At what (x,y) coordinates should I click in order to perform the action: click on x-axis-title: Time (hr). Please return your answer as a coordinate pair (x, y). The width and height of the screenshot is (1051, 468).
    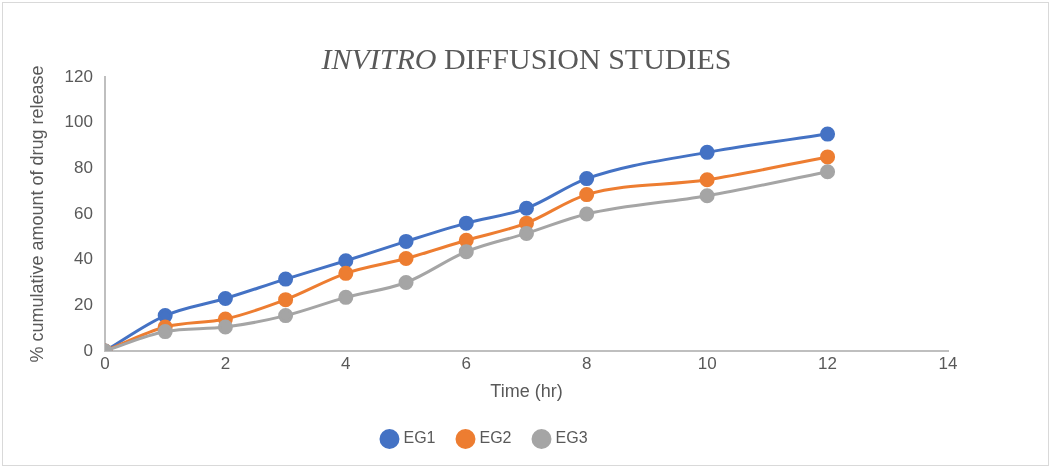
    Looking at the image, I should click on (526, 391).